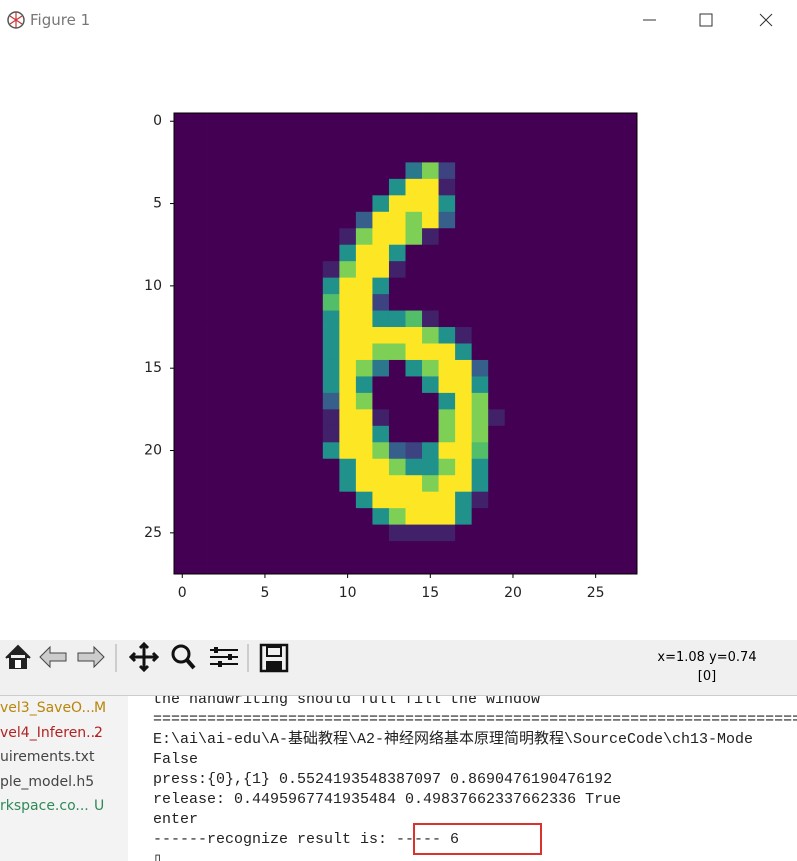  I want to click on maximize, so click(706, 20).